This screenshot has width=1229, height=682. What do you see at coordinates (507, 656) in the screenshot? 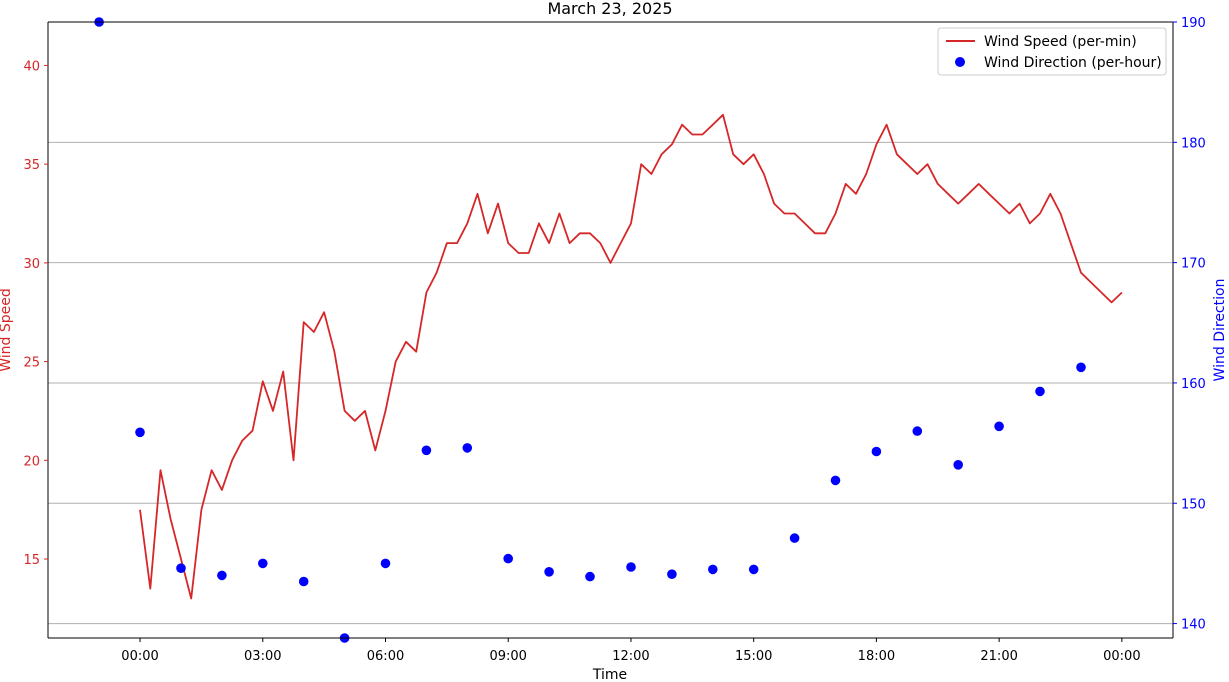
I see `x-tick-label: 09:00` at bounding box center [507, 656].